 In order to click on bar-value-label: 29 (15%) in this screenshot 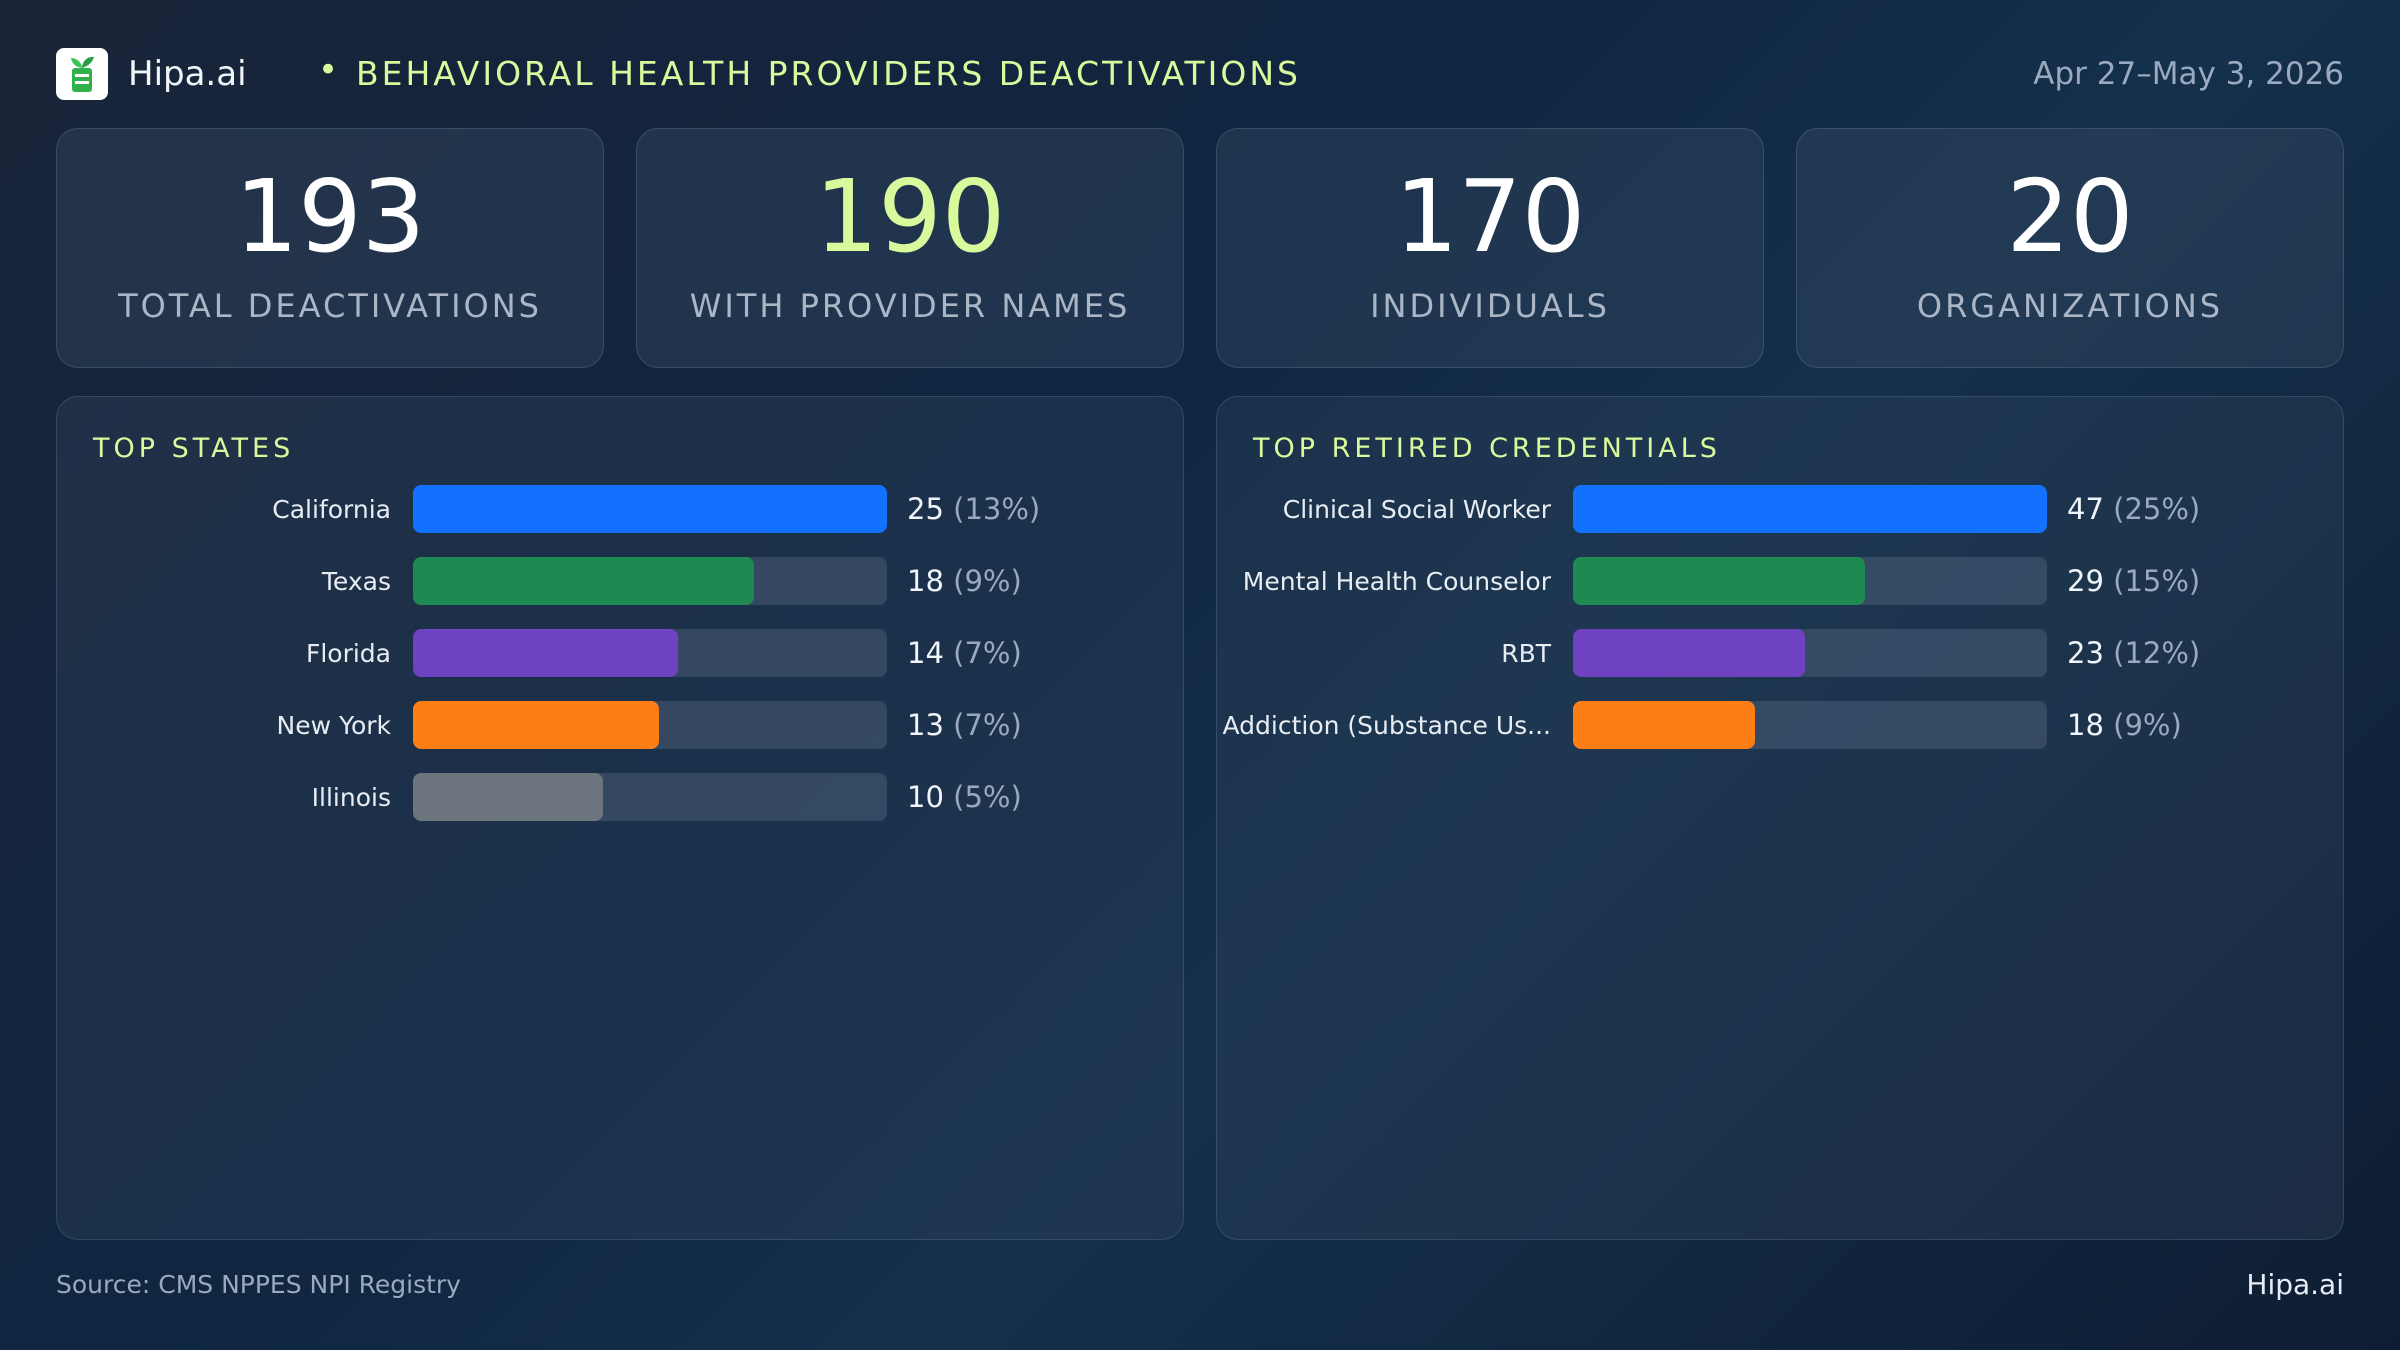, I will do `click(2133, 581)`.